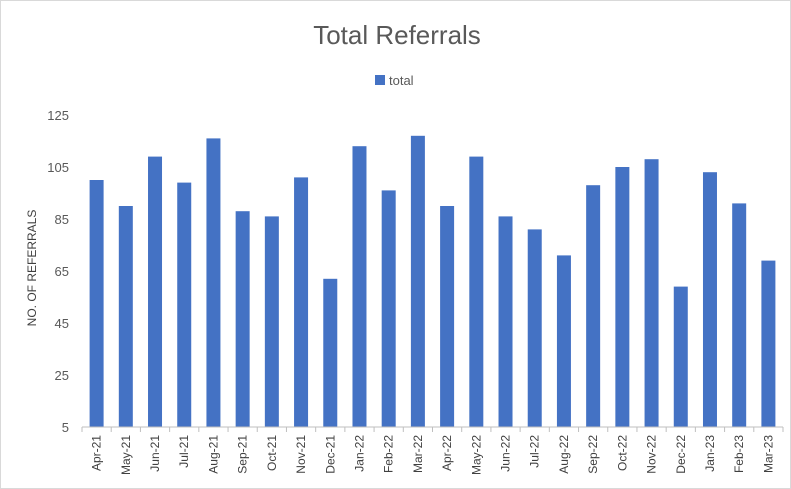 This screenshot has width=791, height=489. I want to click on legend: total, so click(394, 80).